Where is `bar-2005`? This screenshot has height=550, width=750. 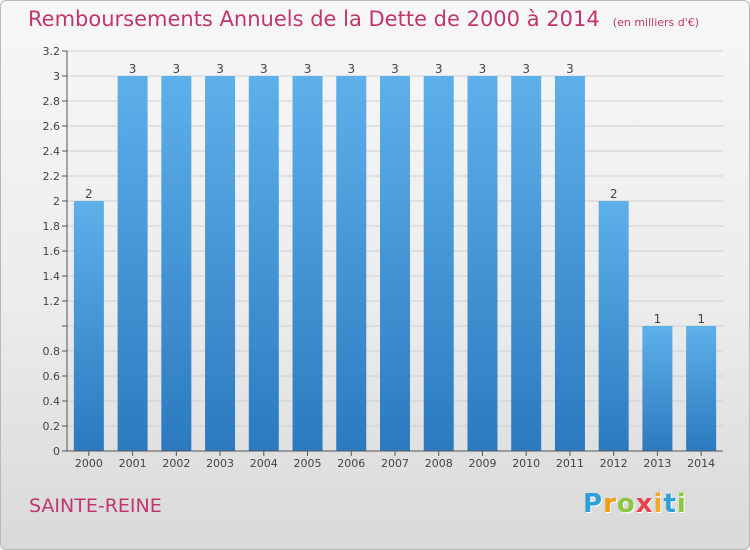
bar-2005 is located at coordinates (307, 263).